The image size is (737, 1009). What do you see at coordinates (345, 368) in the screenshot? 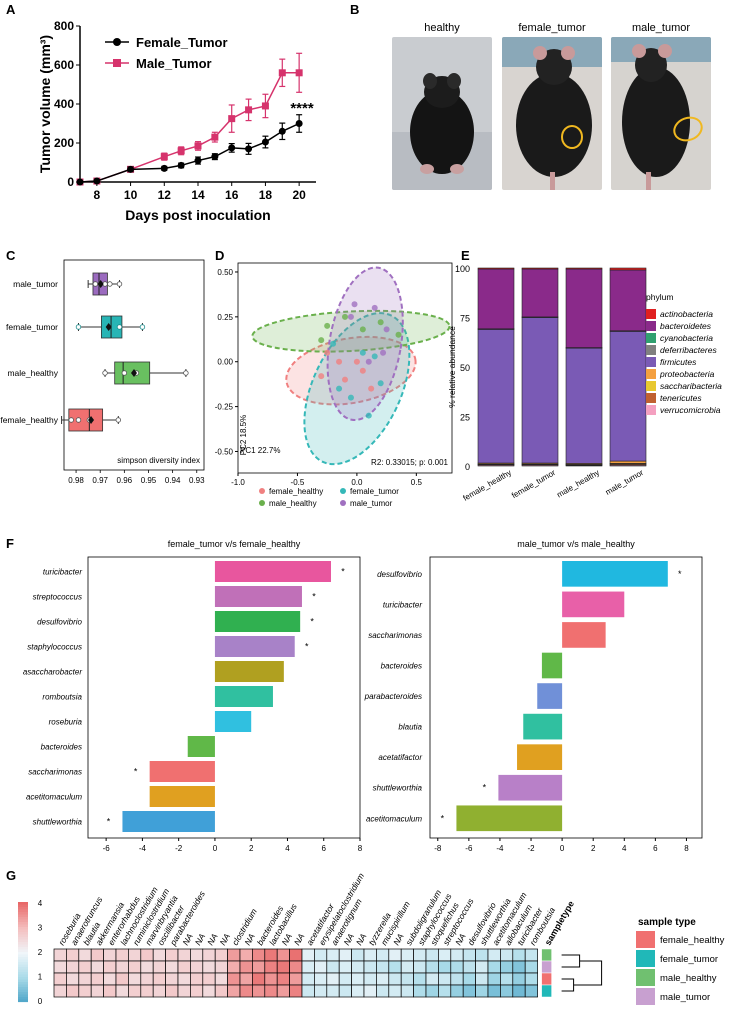
I see `d-frame` at bounding box center [345, 368].